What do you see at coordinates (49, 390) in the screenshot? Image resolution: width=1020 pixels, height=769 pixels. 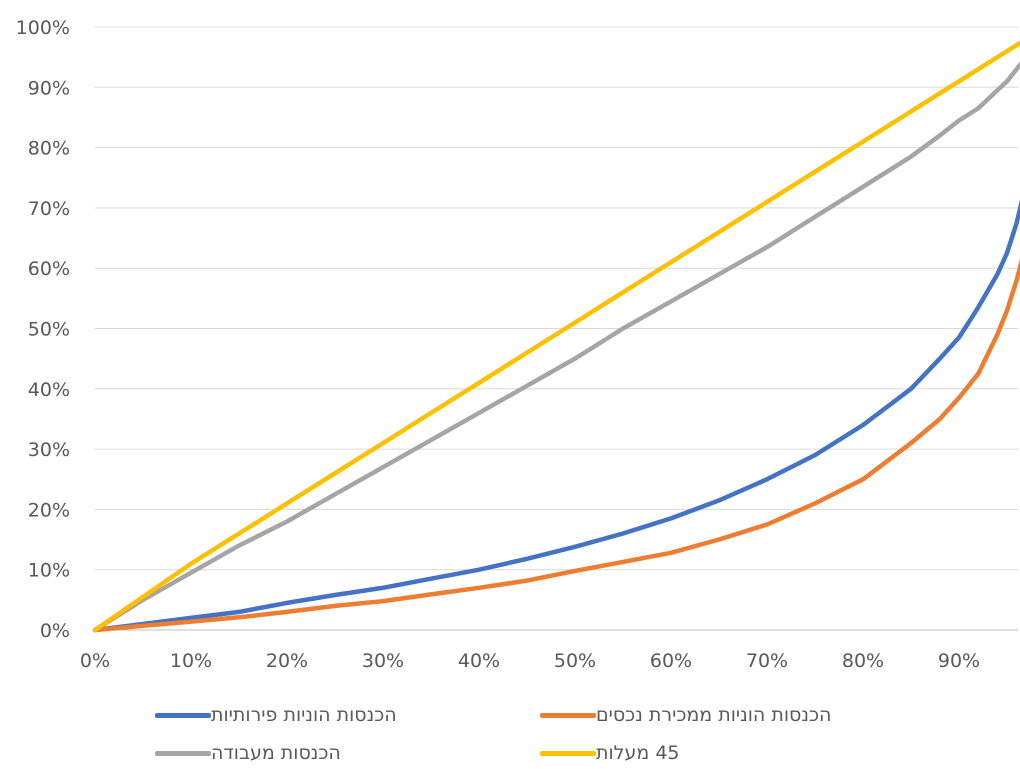 I see `y-tick-label: 40%` at bounding box center [49, 390].